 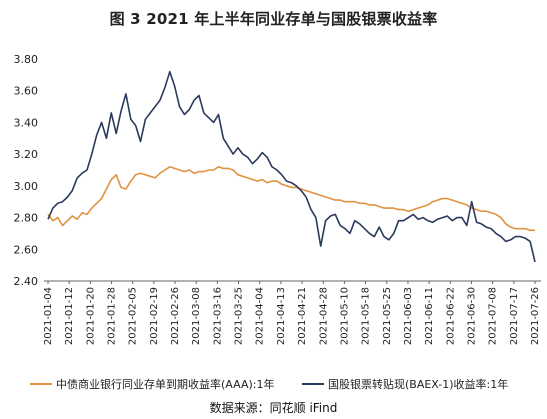 What do you see at coordinates (133, 316) in the screenshot?
I see `x-tick-label: 2021-02-05` at bounding box center [133, 316].